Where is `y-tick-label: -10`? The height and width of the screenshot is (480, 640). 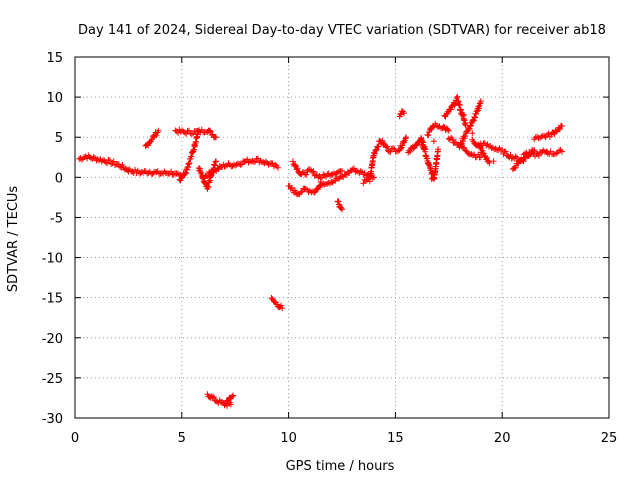
y-tick-label: -10 is located at coordinates (52, 259).